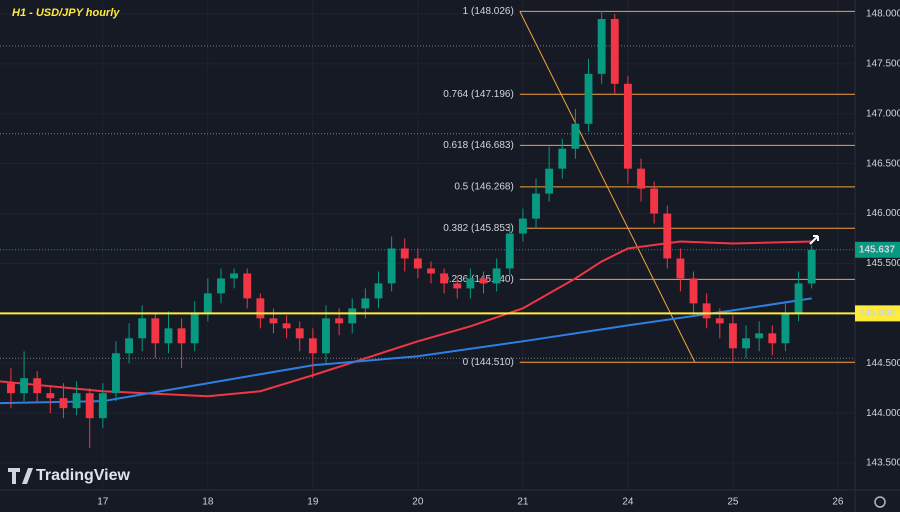 The width and height of the screenshot is (900, 512). Describe the element at coordinates (883, 113) in the screenshot. I see `y-tick-label: 147.000` at that location.